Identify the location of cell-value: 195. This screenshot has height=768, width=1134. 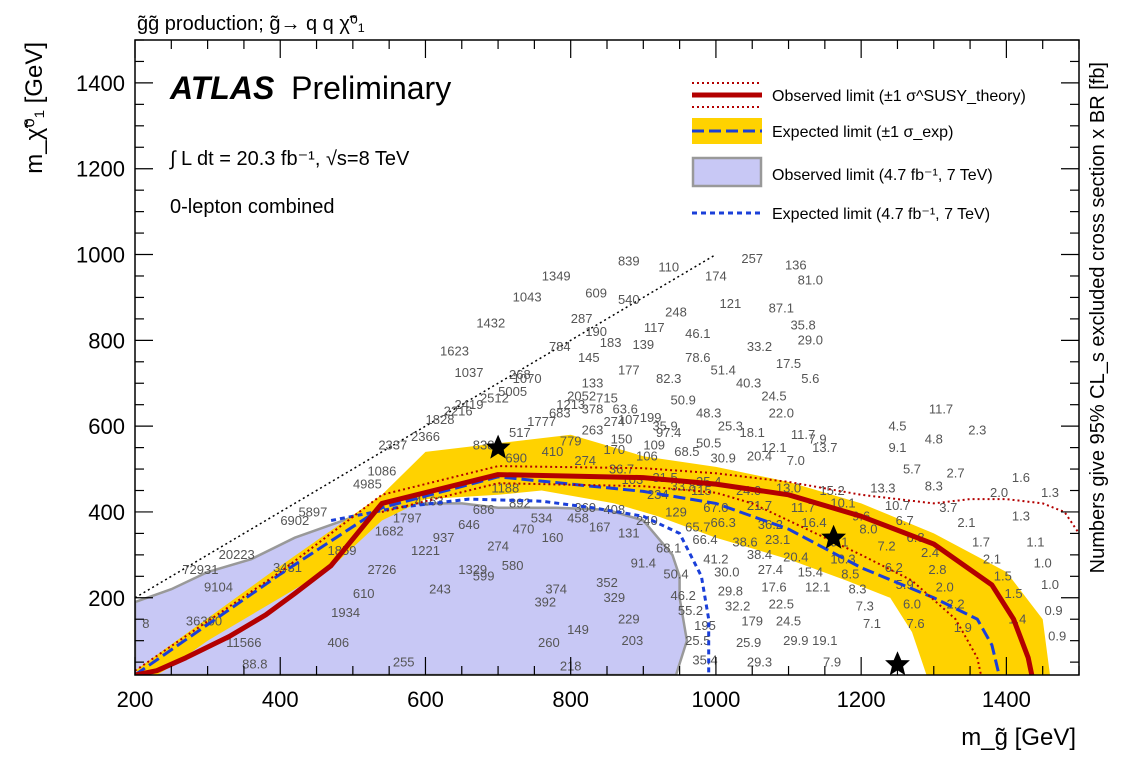
(705, 625).